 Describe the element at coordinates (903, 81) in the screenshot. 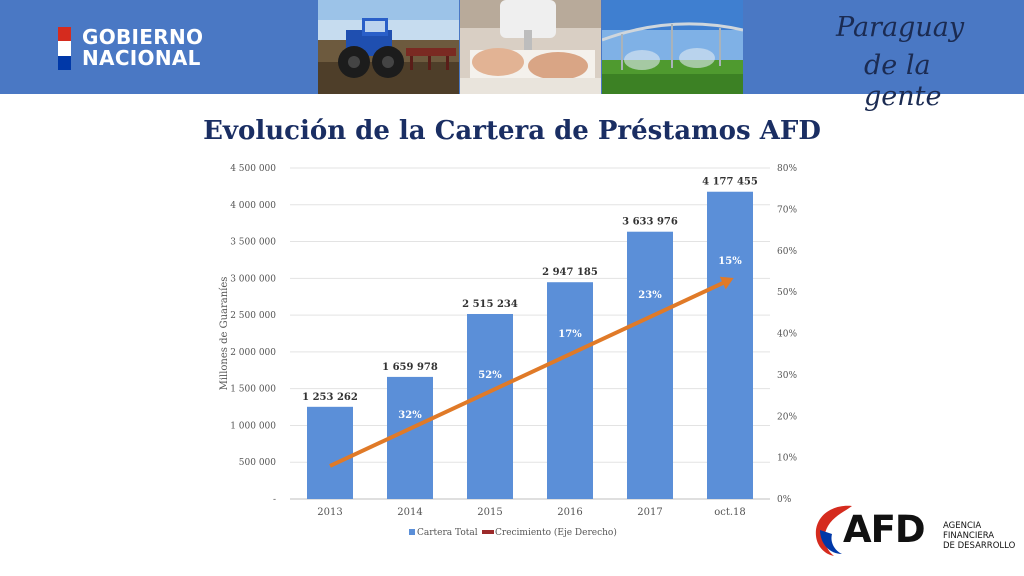

I see `slogan-line-2: de la gente` at that location.